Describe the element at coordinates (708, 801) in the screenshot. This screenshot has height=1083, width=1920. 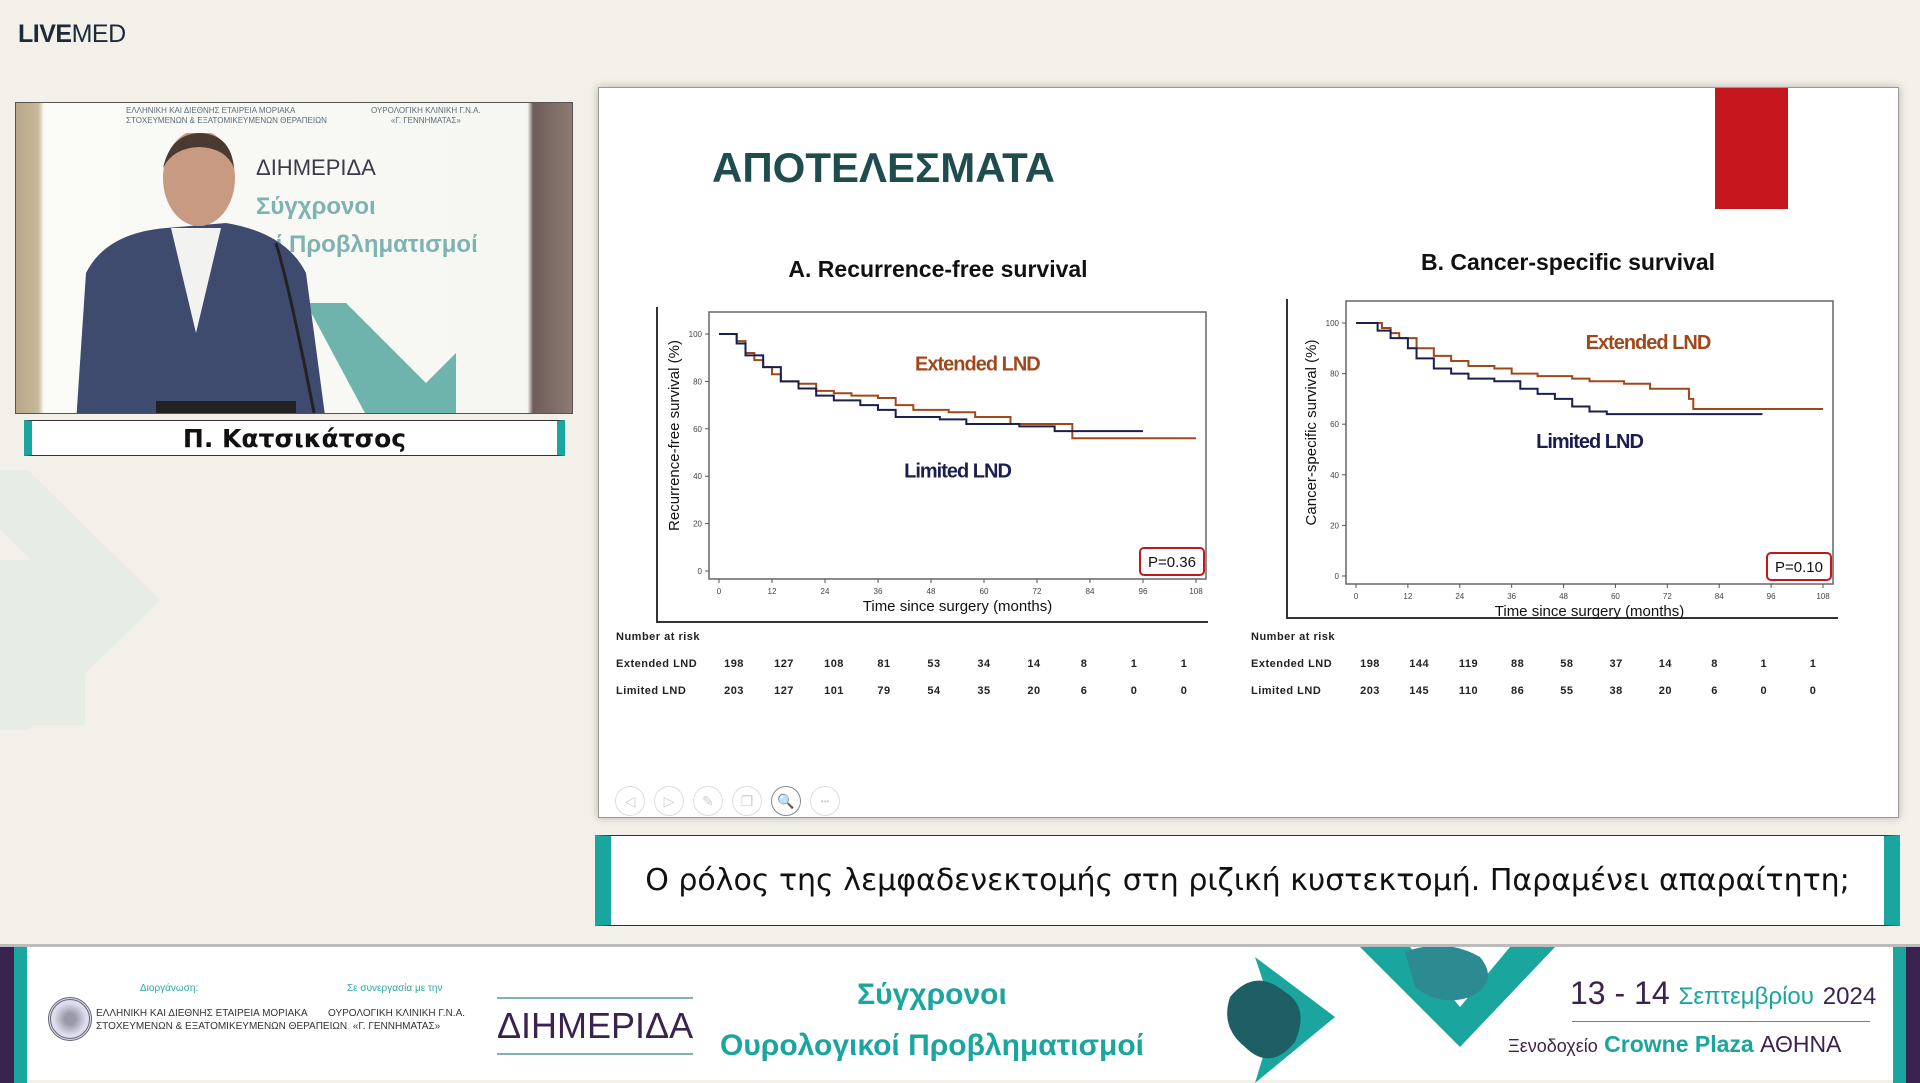
I see `pen-icon: ✎` at that location.